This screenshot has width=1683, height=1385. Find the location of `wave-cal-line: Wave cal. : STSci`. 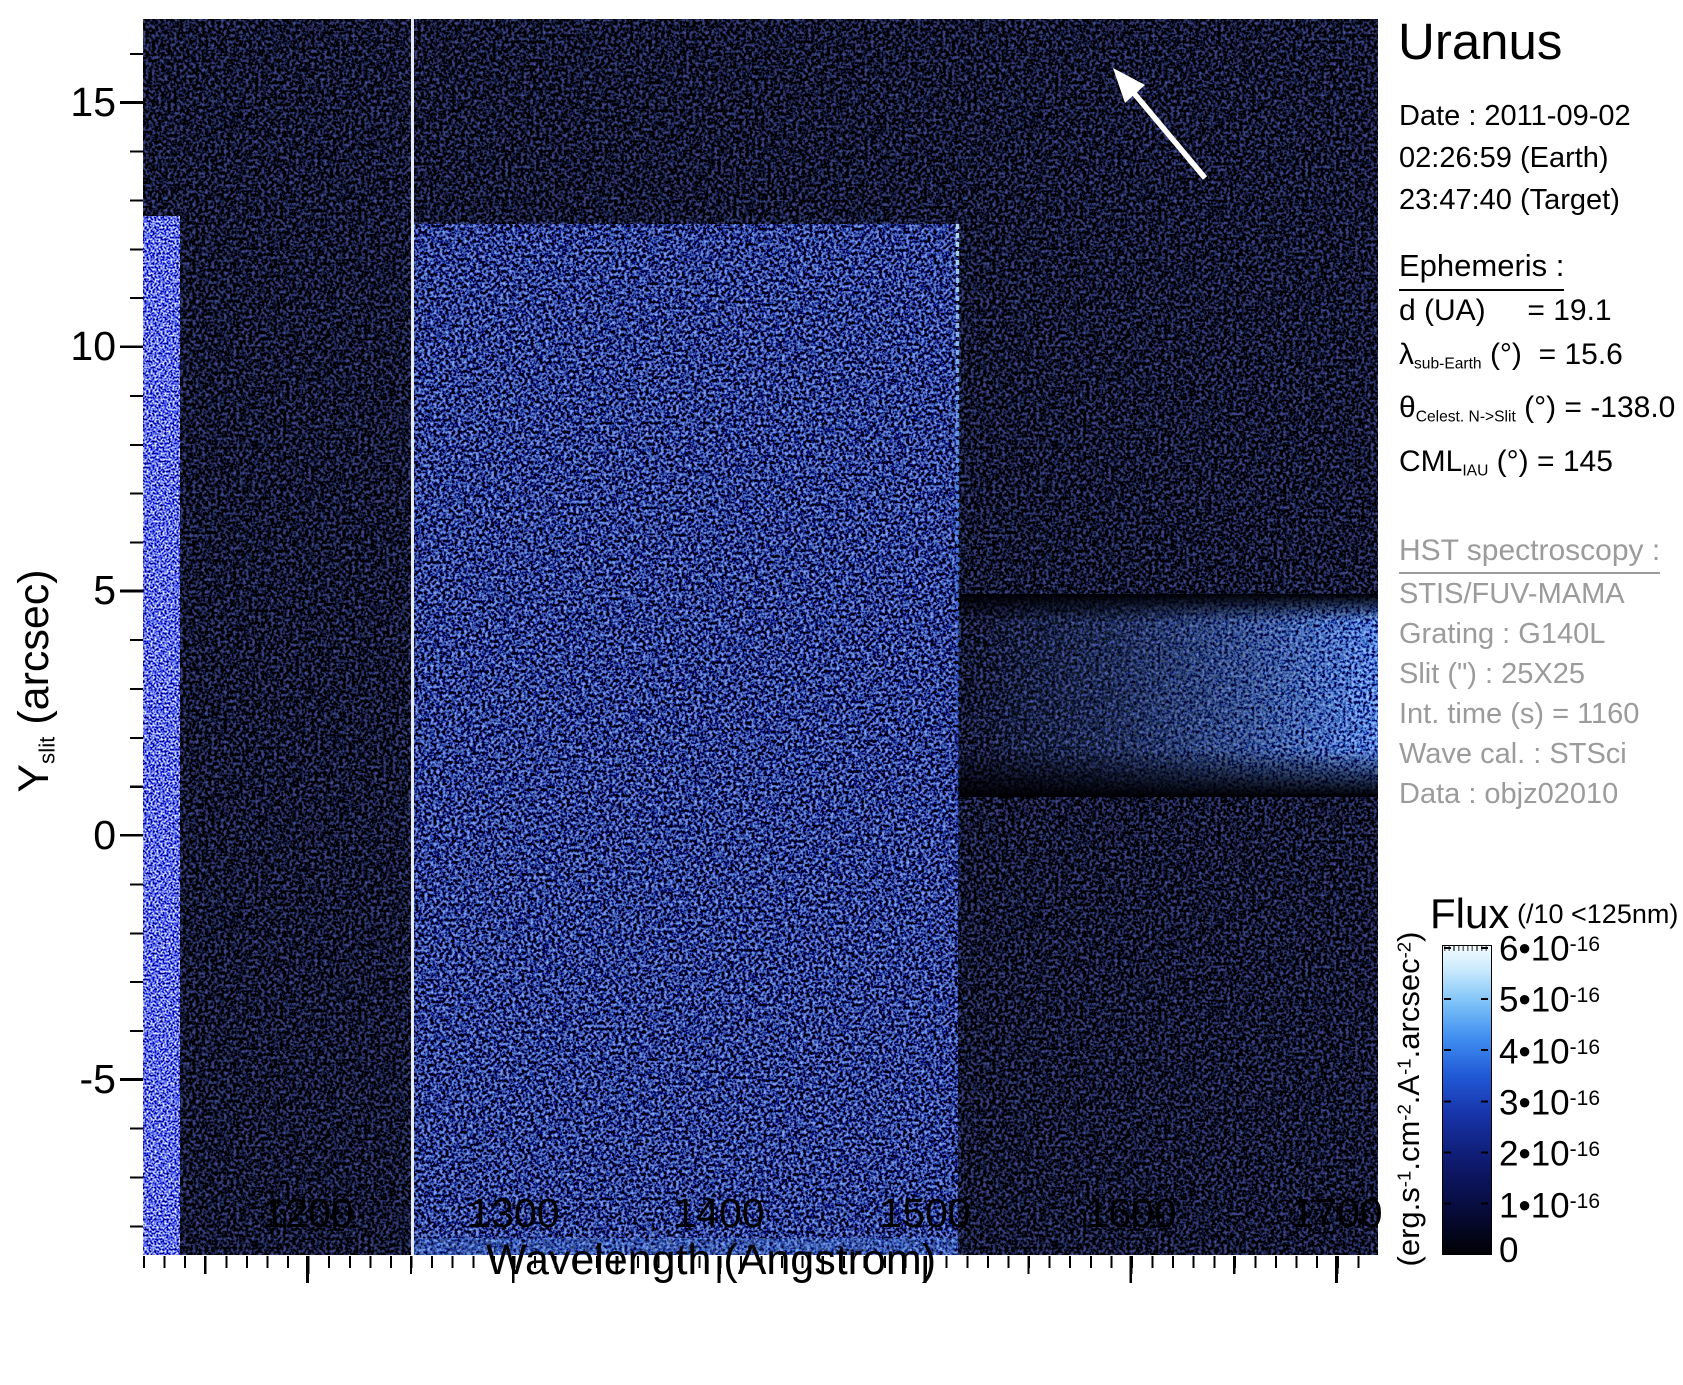

wave-cal-line: Wave cal. : STSci is located at coordinates (1513, 754).